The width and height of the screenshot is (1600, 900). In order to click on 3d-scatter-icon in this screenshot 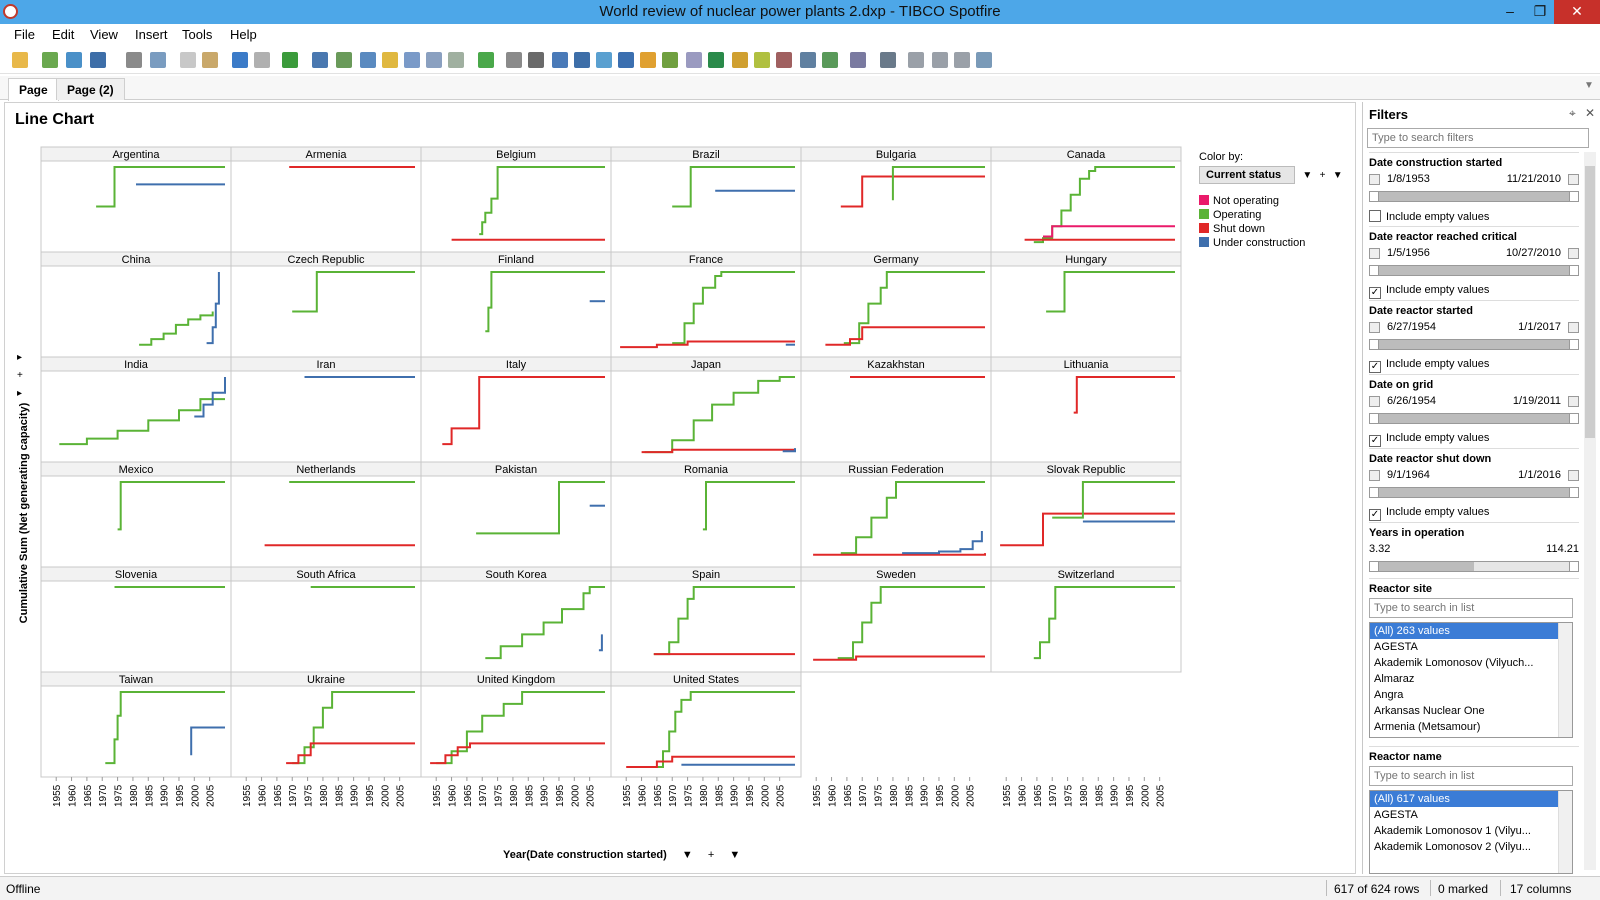, I will do `click(694, 60)`.